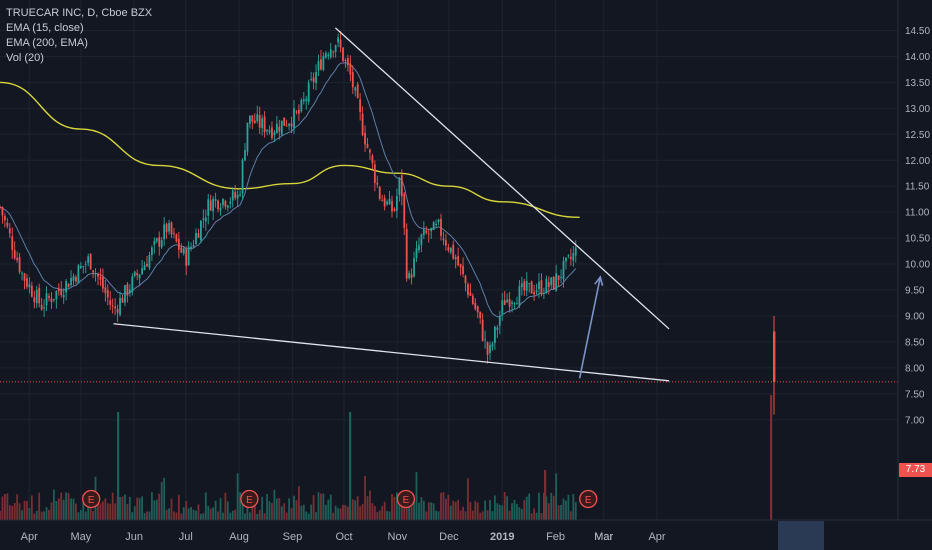  What do you see at coordinates (79, 13) in the screenshot?
I see `legend-symbol: TRUECAR INC, D, Cboe BZX` at bounding box center [79, 13].